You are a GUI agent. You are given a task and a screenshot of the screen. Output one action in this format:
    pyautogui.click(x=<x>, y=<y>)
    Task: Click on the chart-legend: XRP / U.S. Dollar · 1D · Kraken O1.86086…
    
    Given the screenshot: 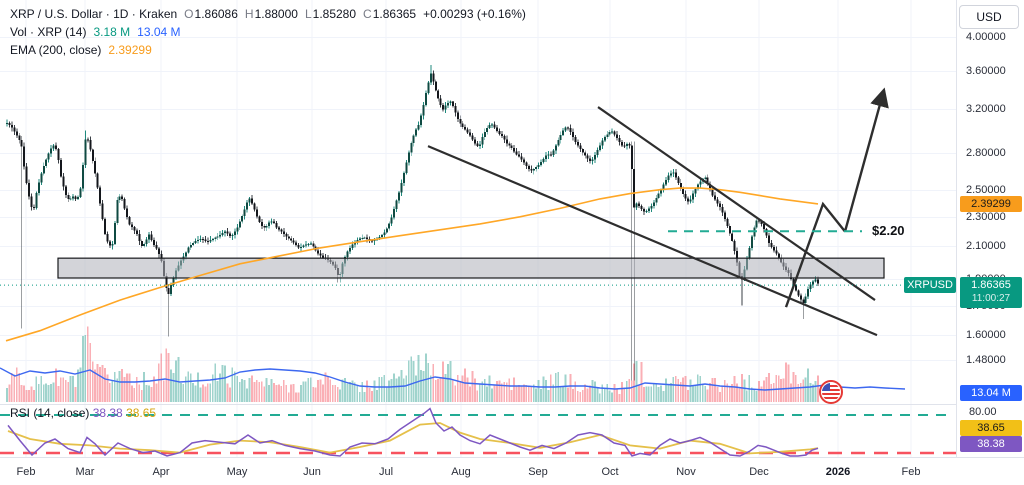 What is the action you would take?
    pyautogui.click(x=268, y=34)
    